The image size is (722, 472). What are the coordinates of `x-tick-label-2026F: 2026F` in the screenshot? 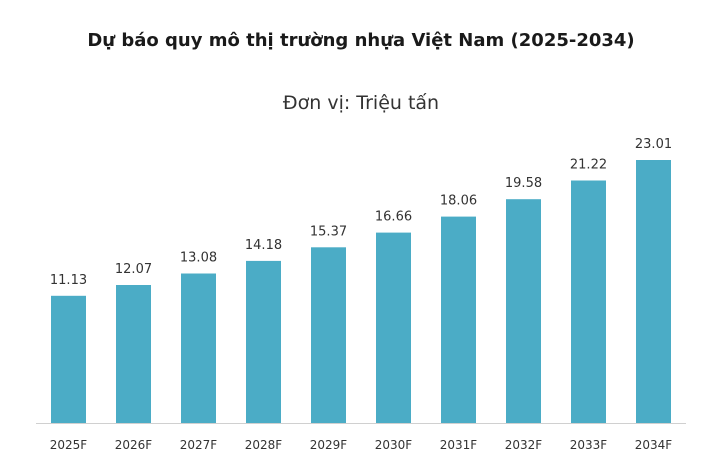 It's located at (134, 445).